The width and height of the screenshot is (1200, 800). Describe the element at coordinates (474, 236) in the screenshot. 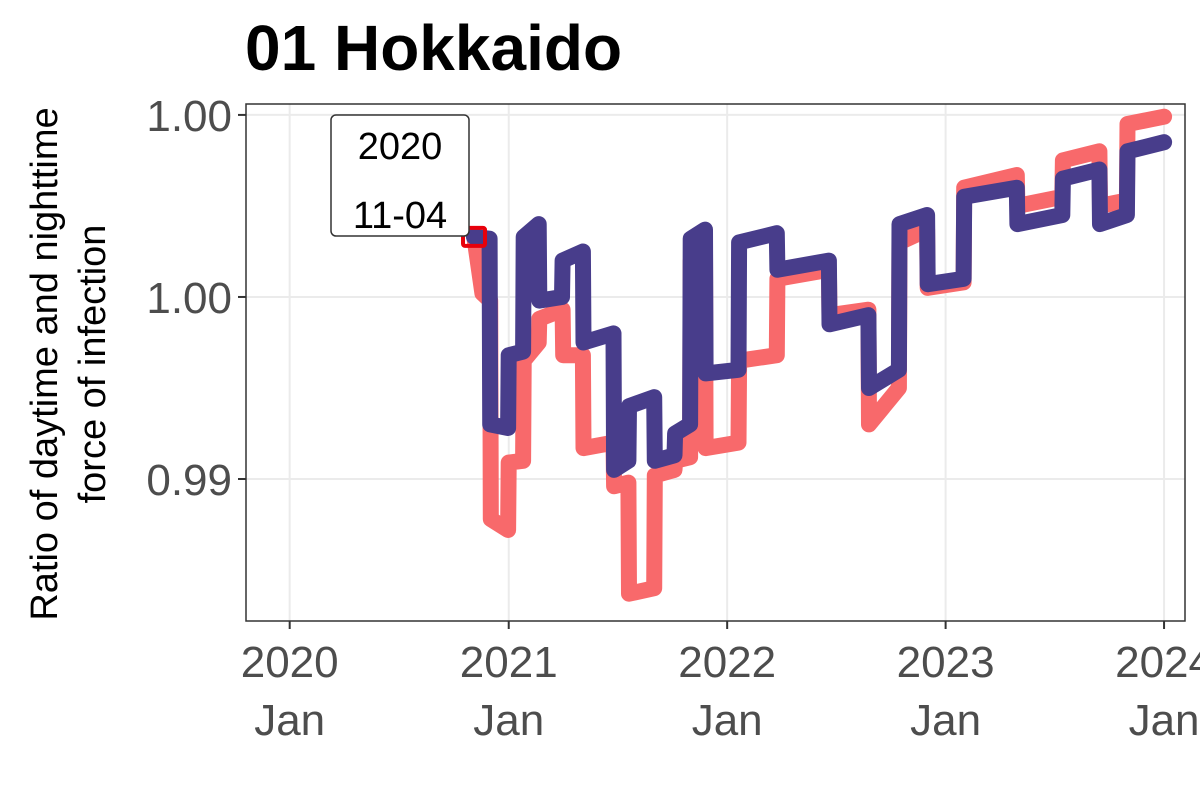

I see `annotation-marker` at that location.